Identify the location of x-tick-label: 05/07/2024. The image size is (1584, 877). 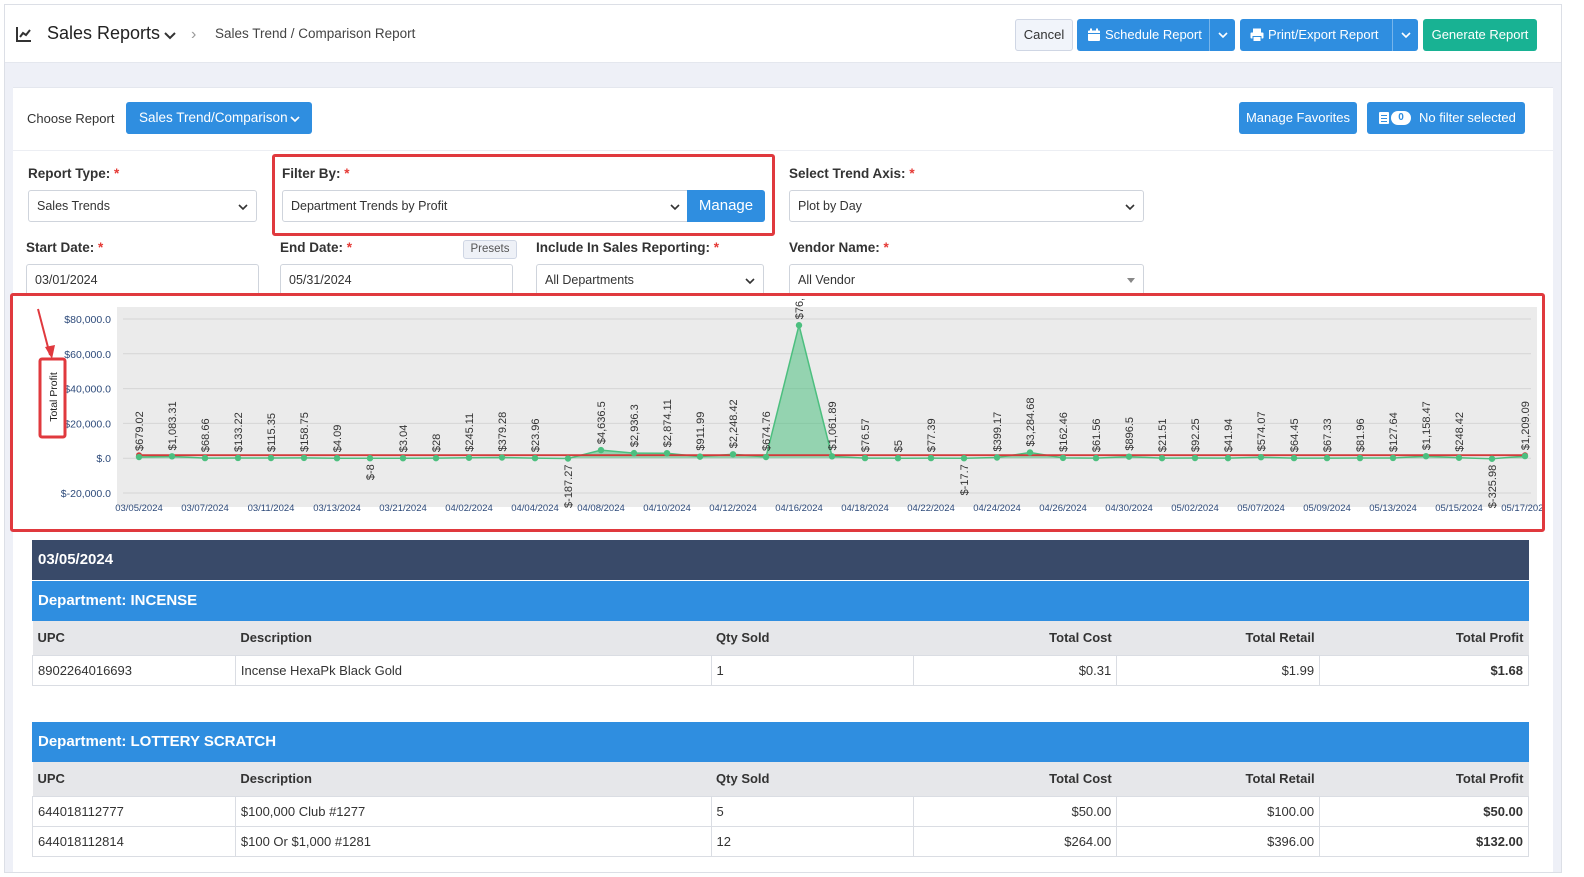
(1261, 508).